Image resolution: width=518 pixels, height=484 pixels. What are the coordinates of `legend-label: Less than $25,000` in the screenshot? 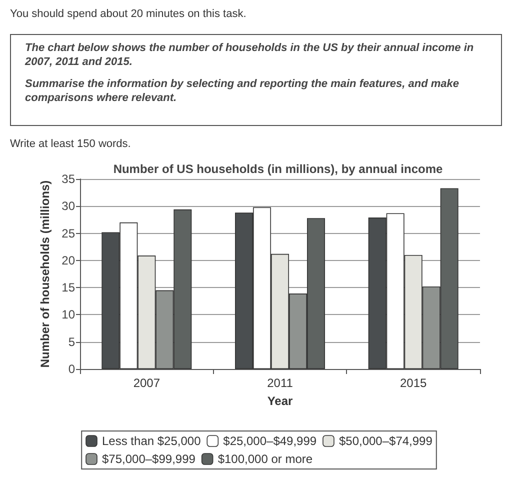 It's located at (152, 441).